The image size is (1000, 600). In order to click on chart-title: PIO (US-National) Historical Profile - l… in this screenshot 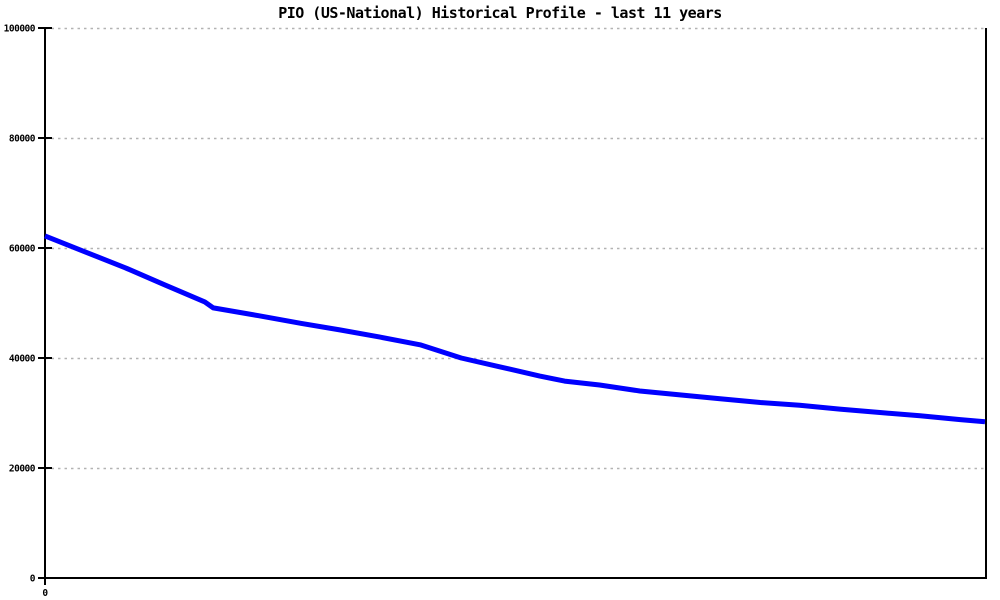, I will do `click(500, 13)`.